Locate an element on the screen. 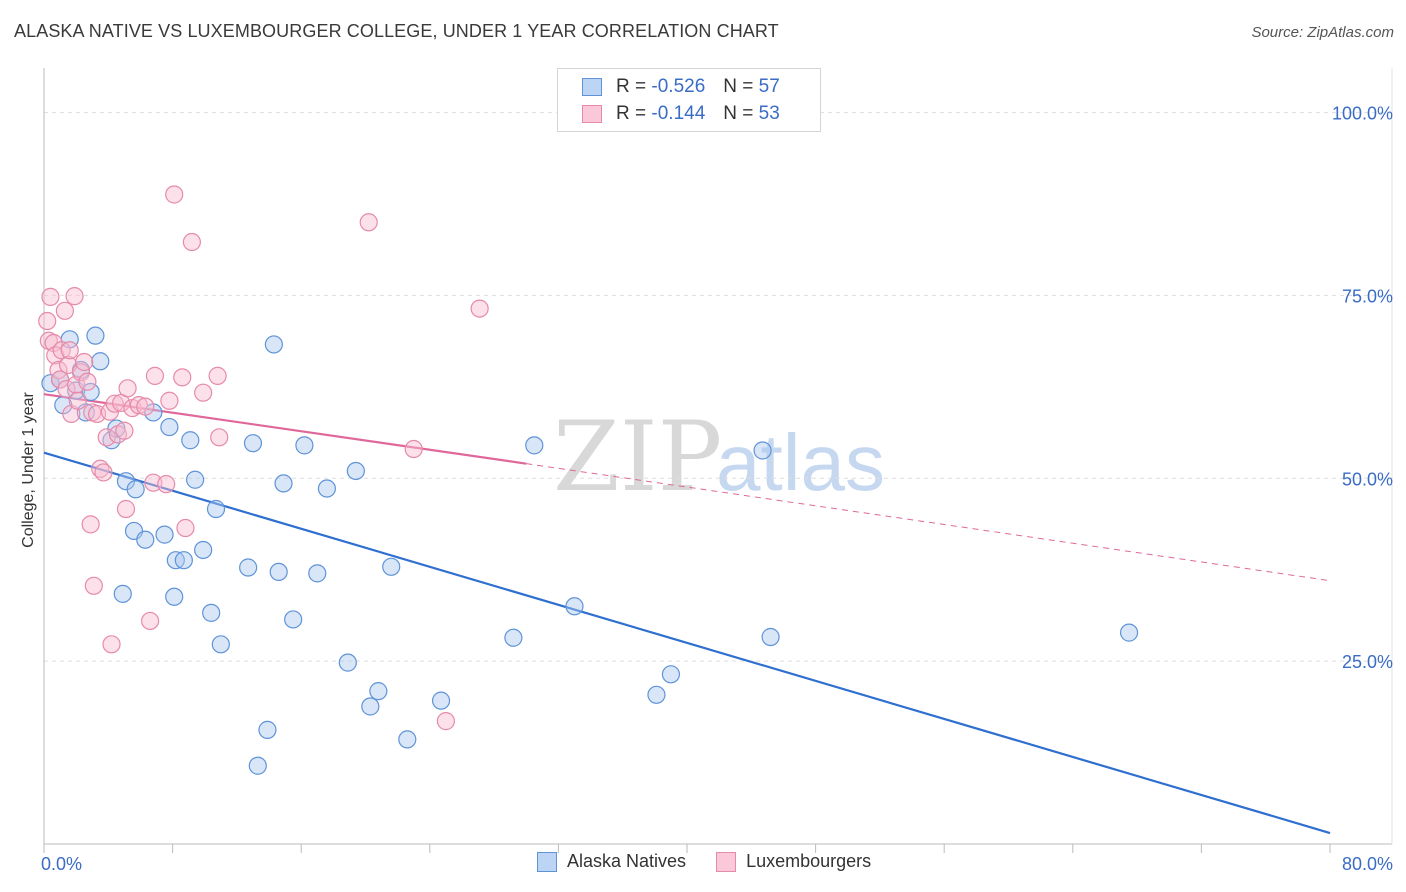 This screenshot has height=892, width=1406. legend-label-luxembourgers: Luxembourgers is located at coordinates (809, 861).